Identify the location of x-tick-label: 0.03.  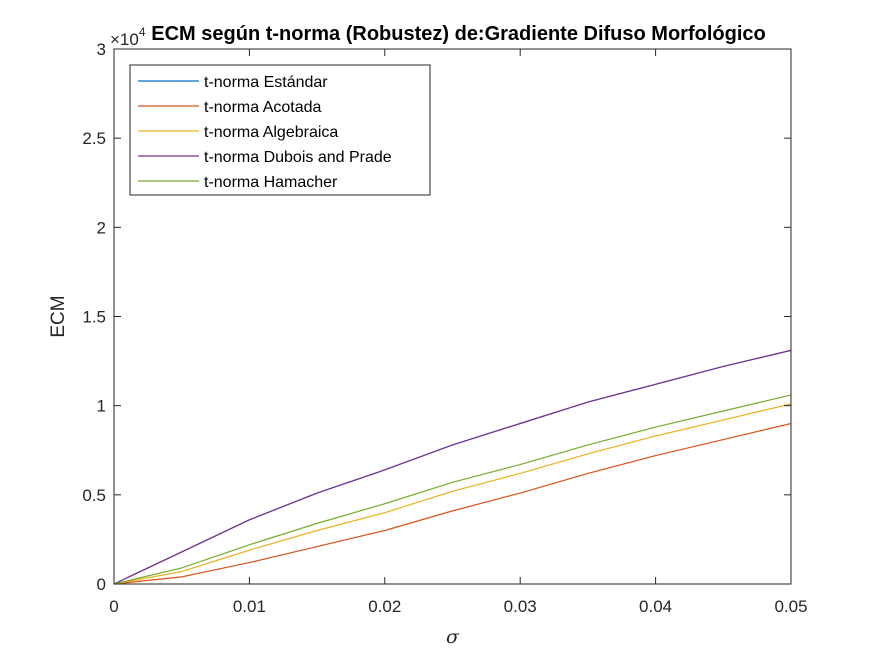
(520, 606).